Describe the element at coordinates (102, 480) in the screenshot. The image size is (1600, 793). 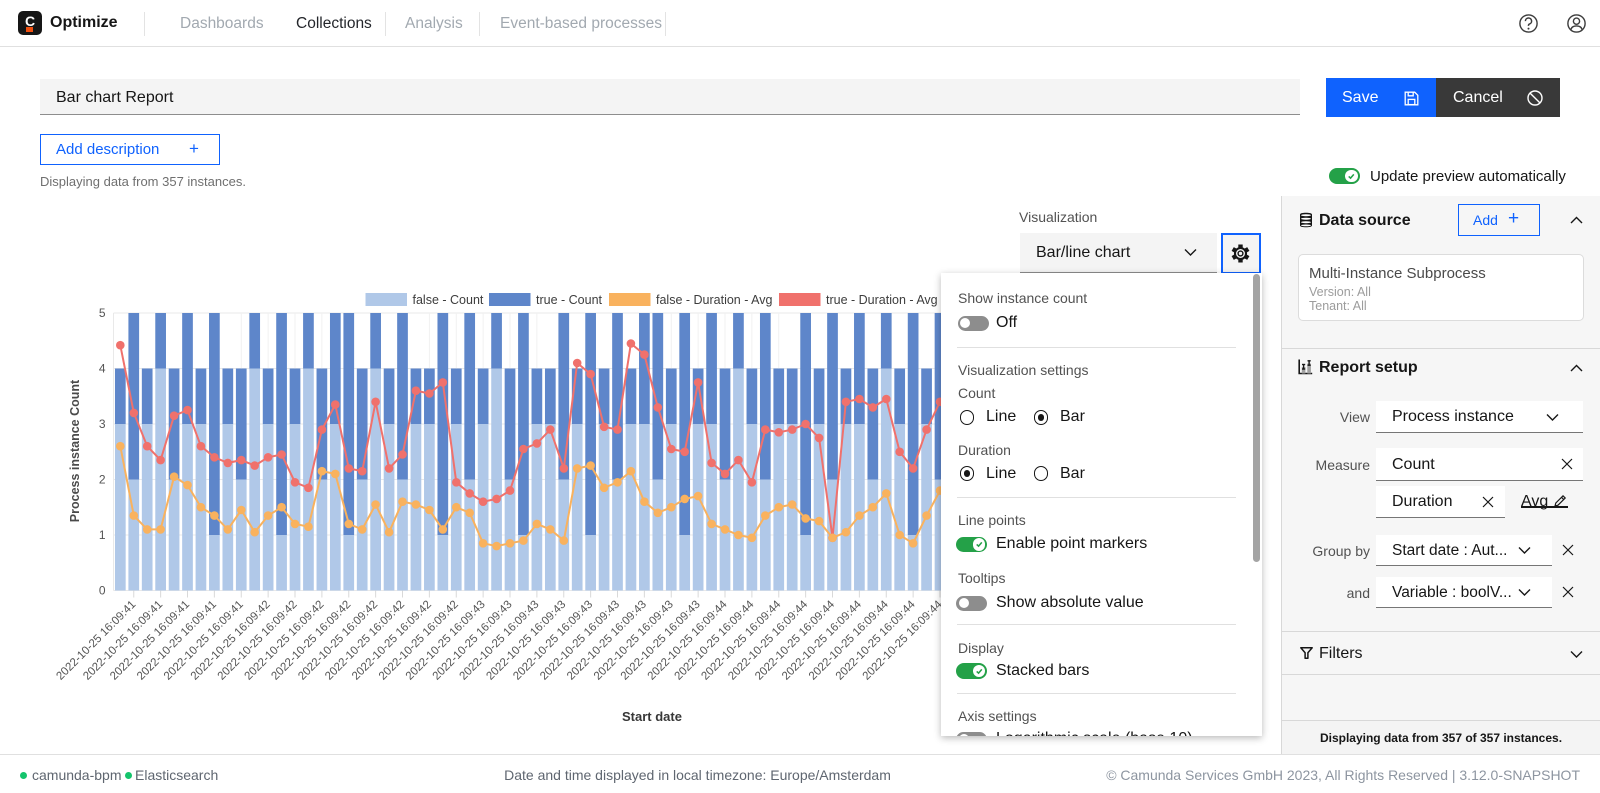
I see `svg-text: 2` at that location.